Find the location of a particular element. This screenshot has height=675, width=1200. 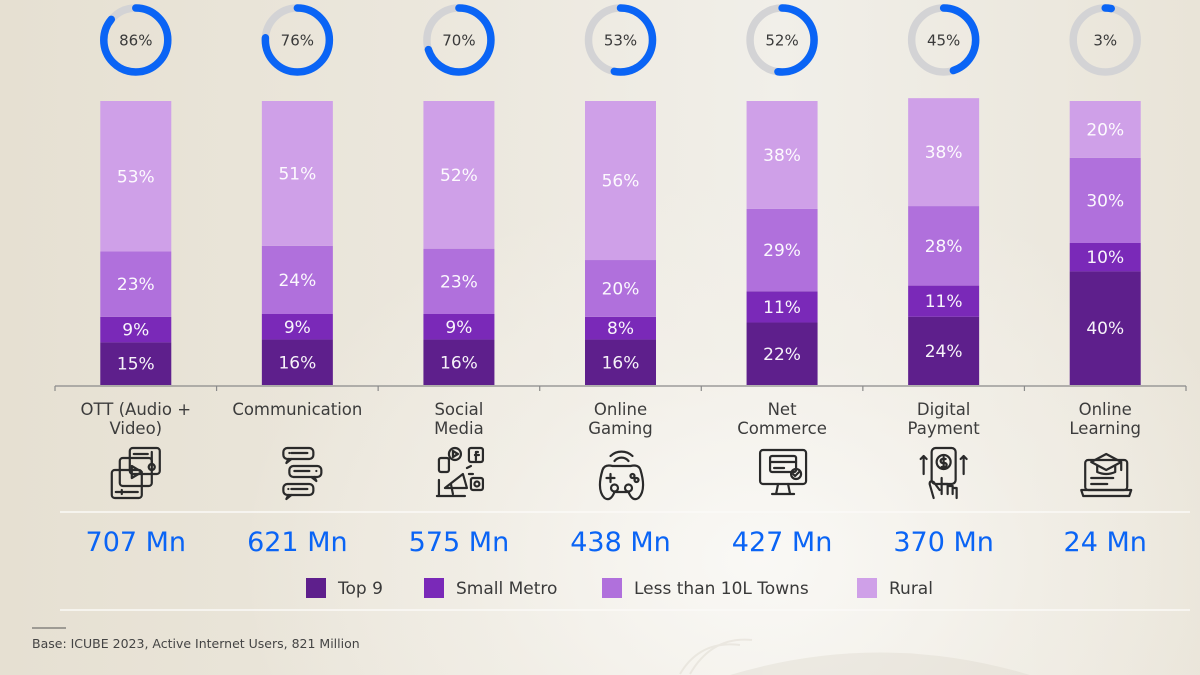

social-media-megaphone-icon is located at coordinates (460, 472).